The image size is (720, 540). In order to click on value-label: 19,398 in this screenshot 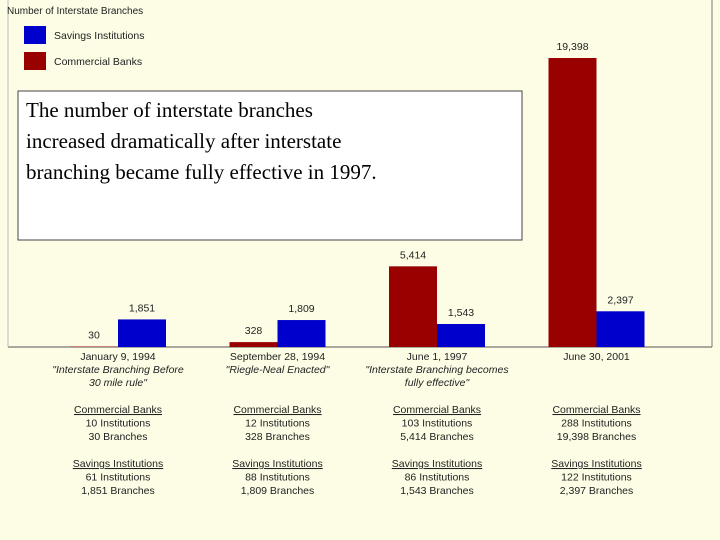, I will do `click(572, 47)`.